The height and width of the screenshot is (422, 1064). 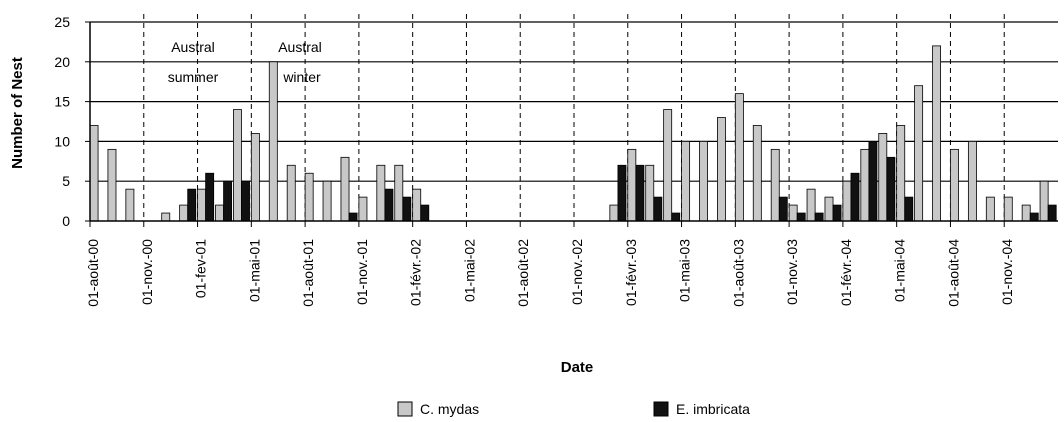 I want to click on annotation-austral-summer: Austral summer, so click(x=193, y=62).